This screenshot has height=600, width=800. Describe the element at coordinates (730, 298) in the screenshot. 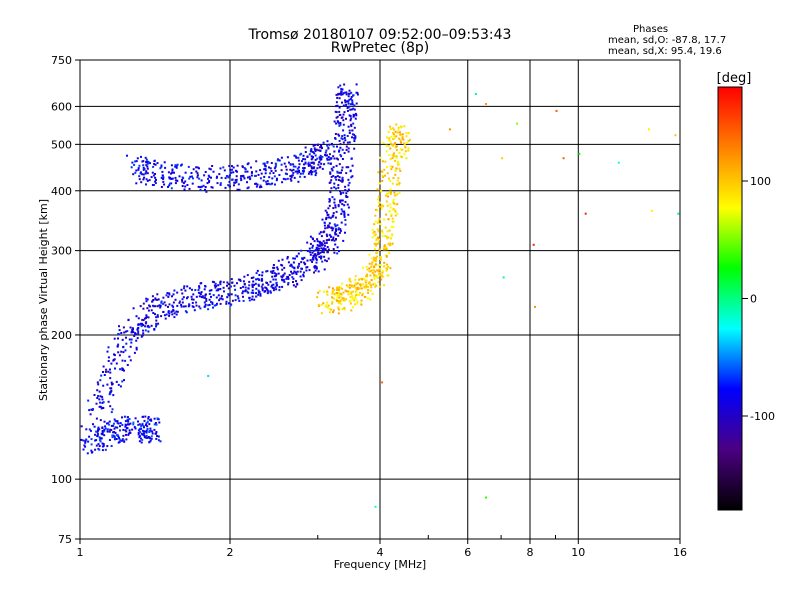

I see `colorbar-gradient` at that location.